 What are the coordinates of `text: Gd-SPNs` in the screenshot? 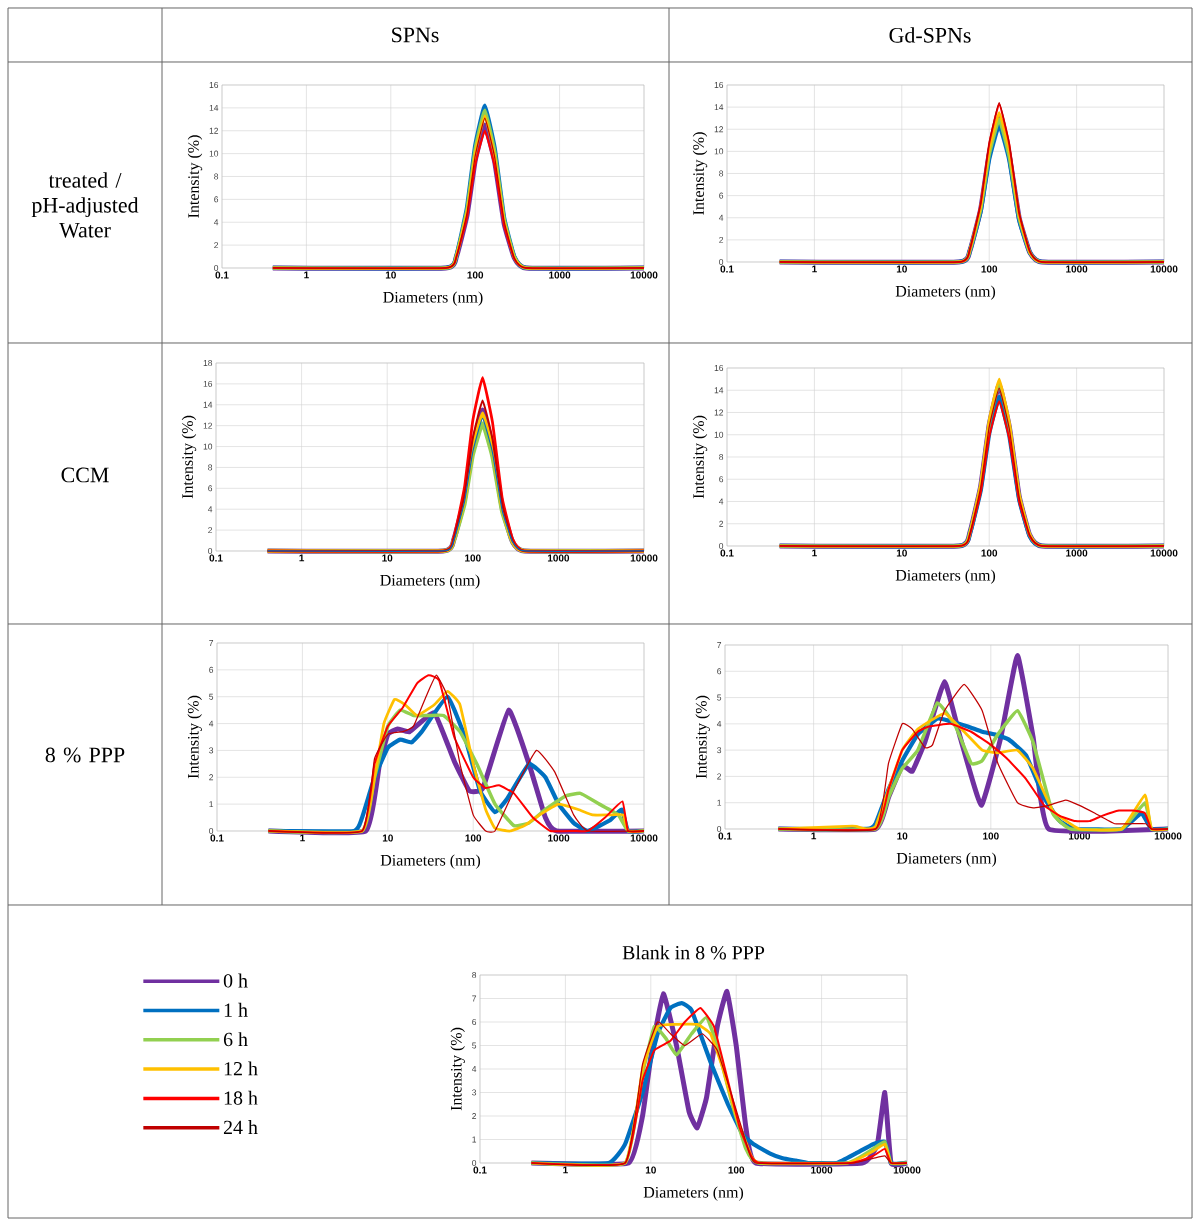 It's located at (930, 35).